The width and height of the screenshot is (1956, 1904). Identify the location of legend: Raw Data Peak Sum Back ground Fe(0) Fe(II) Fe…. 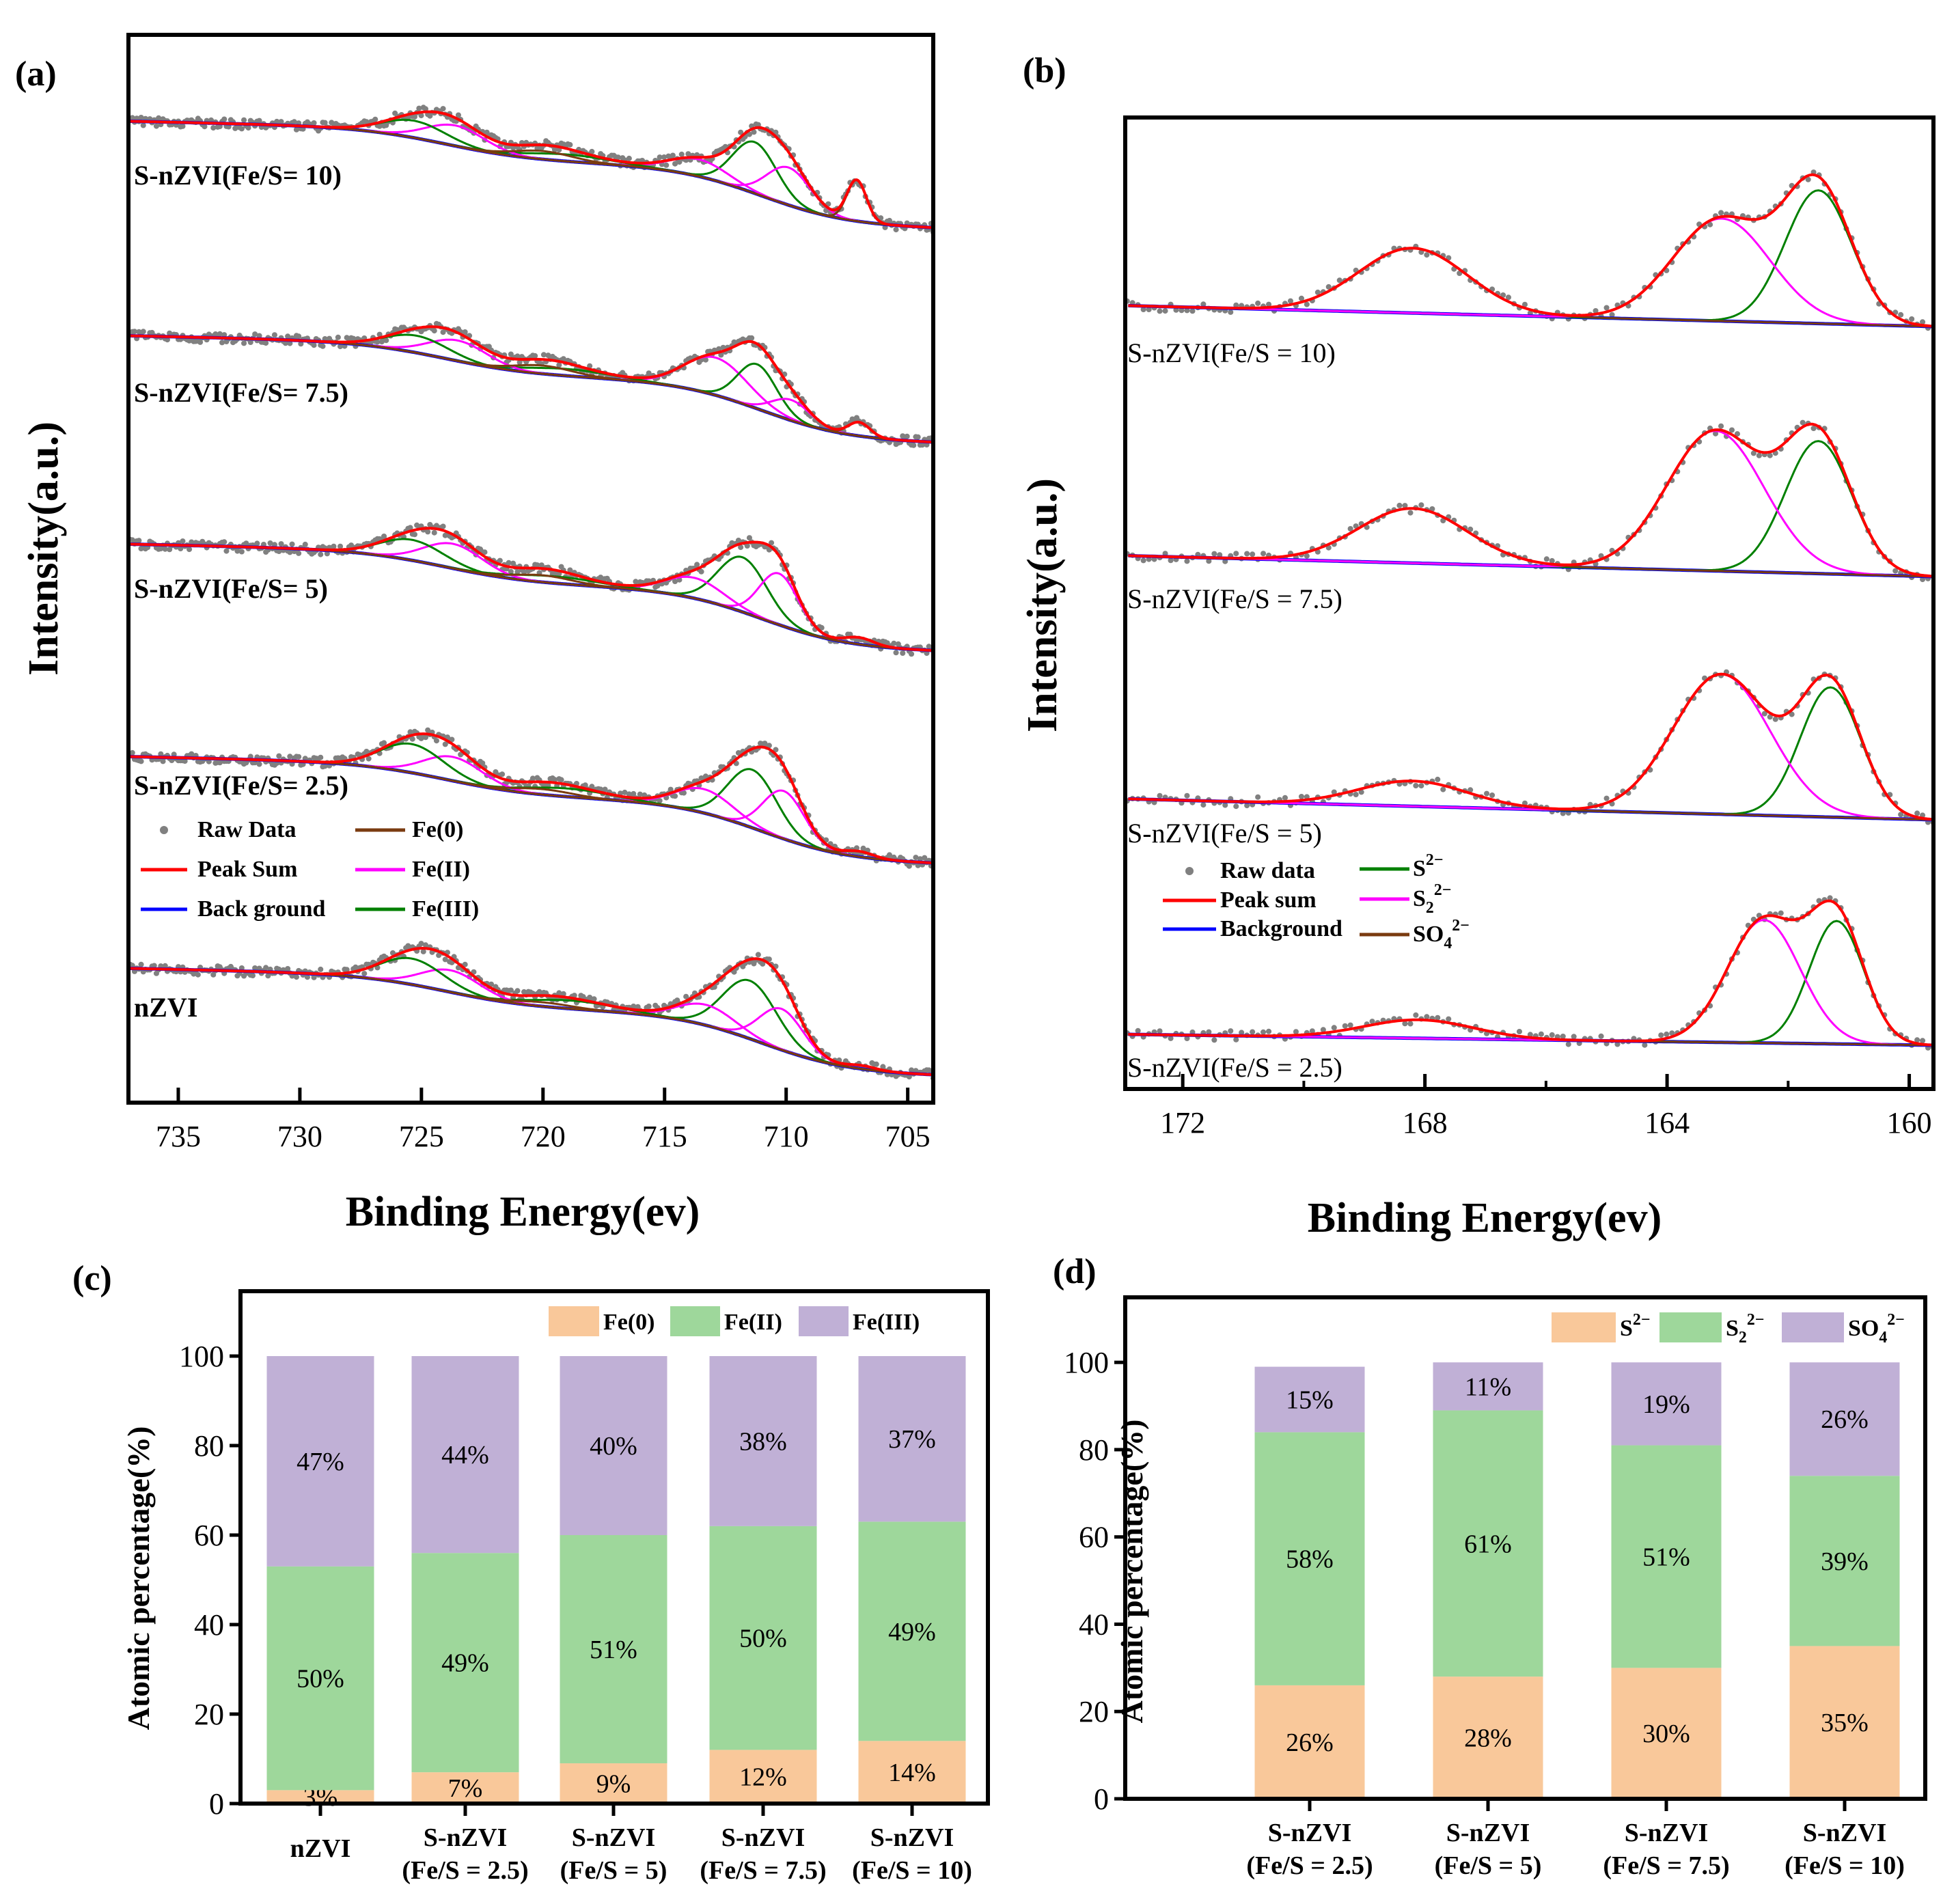
(310, 869).